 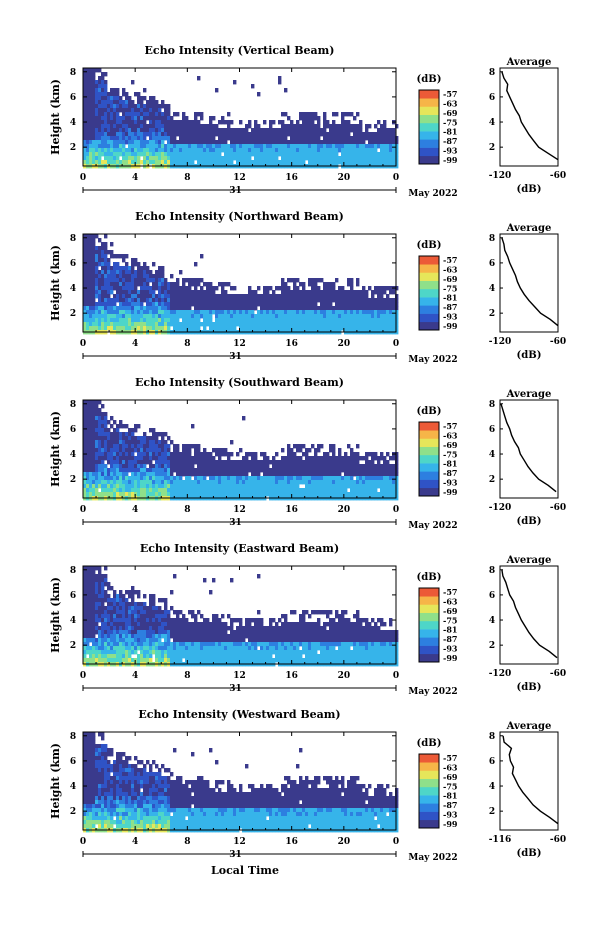 I want to click on month-label: May 2022, so click(x=432, y=692).